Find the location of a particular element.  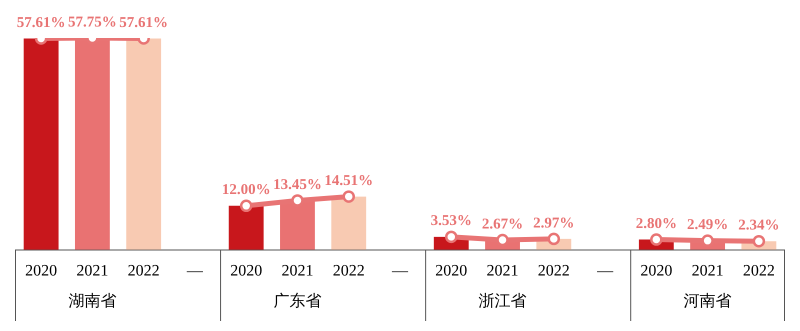

text: 广东省 is located at coordinates (297, 300).